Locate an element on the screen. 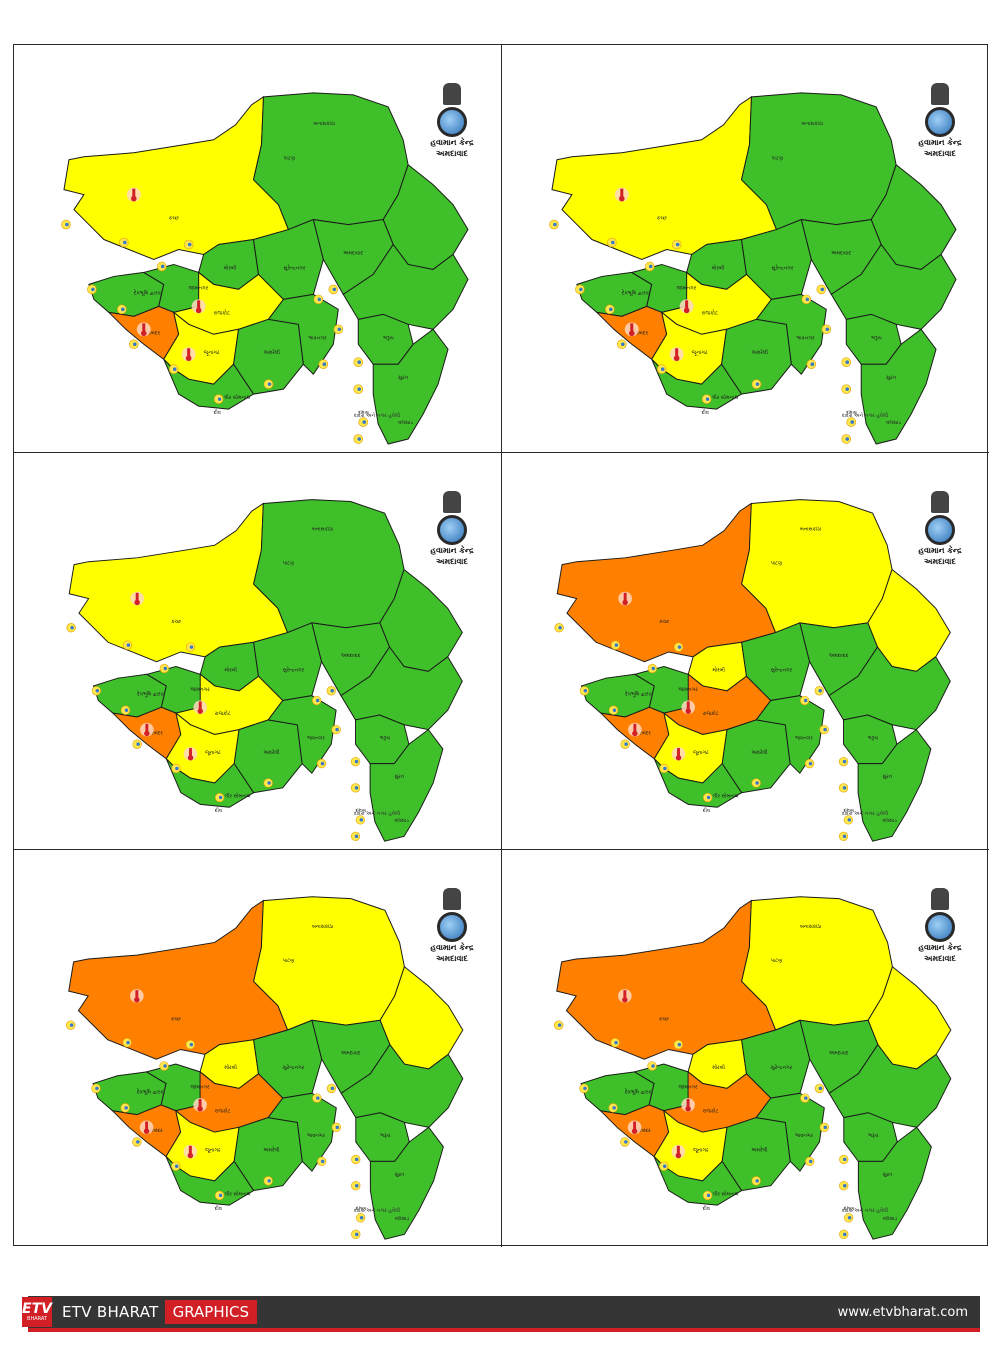 The width and height of the screenshot is (1000, 1360). district-label: અમરેલી is located at coordinates (759, 1150).